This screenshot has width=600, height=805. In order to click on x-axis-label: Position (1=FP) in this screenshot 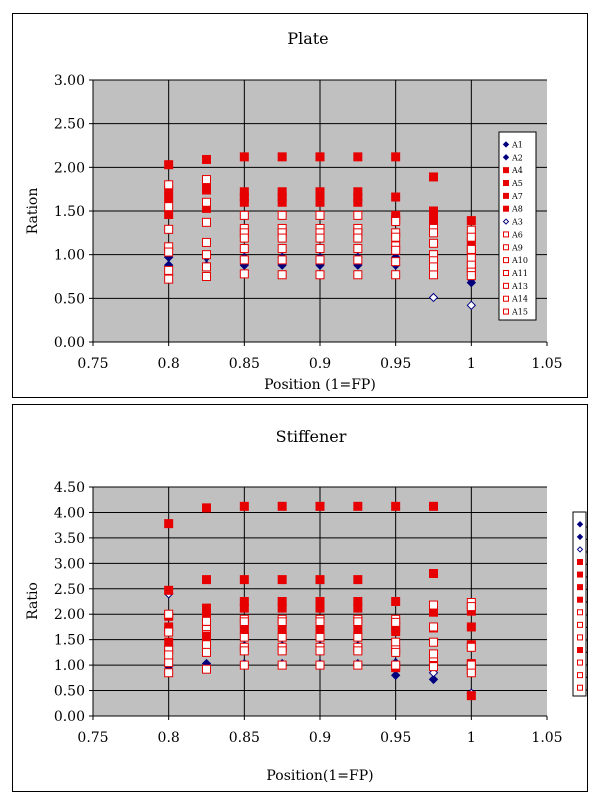, I will do `click(320, 385)`.